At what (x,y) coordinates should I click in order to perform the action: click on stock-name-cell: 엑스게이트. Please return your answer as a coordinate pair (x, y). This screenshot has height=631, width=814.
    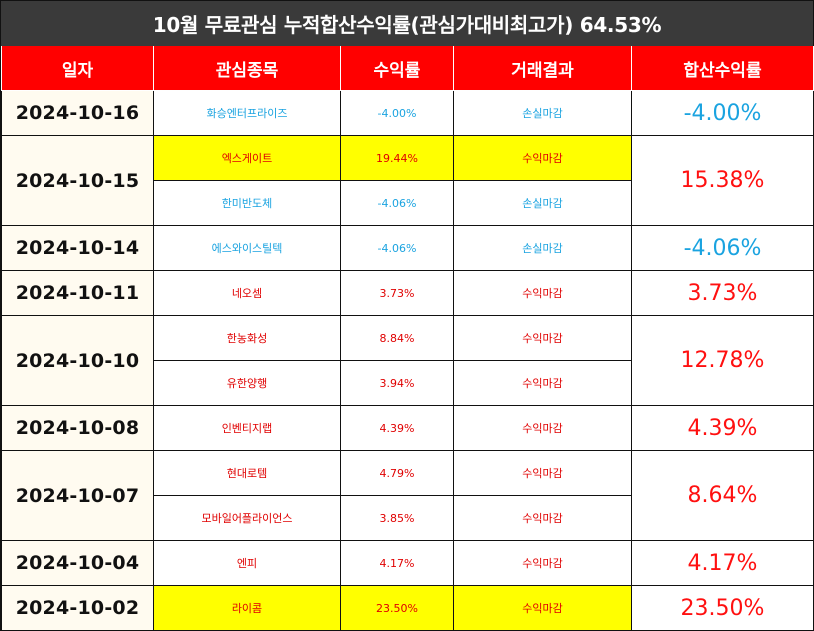
    Looking at the image, I should click on (247, 158).